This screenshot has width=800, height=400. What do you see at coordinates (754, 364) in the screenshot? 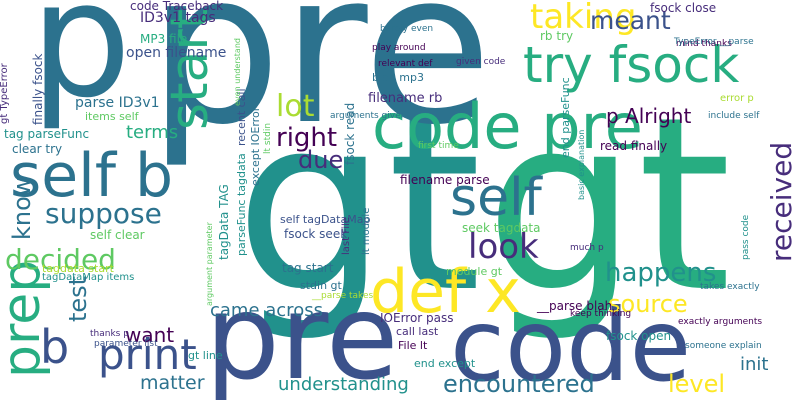
I see `cloud-word: init` at bounding box center [754, 364].